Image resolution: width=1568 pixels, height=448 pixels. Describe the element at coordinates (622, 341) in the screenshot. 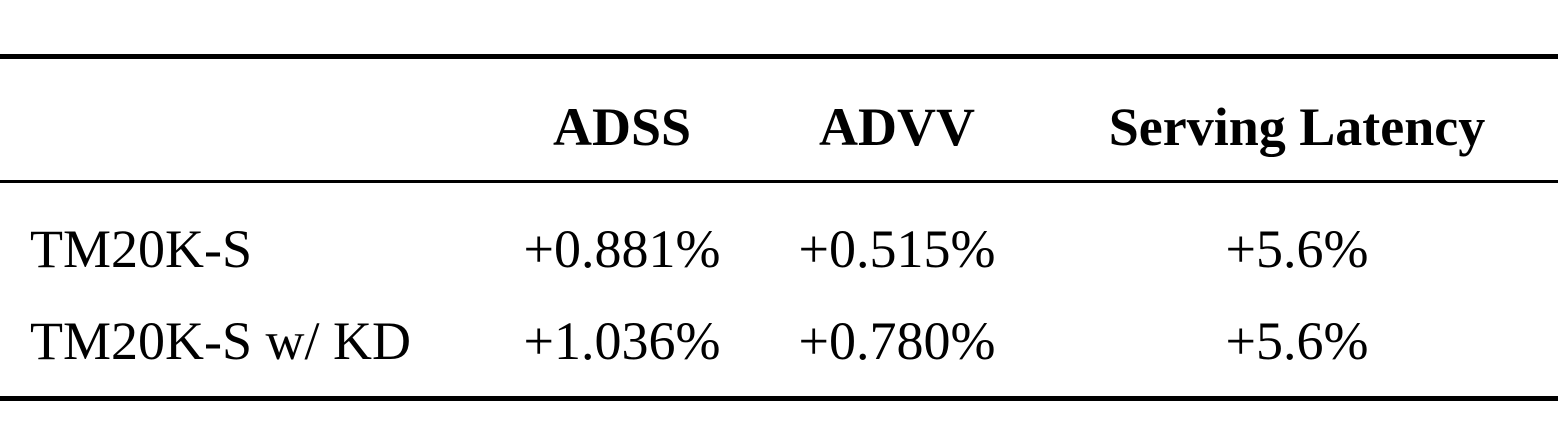

I see `table-cell: +1.036%` at that location.